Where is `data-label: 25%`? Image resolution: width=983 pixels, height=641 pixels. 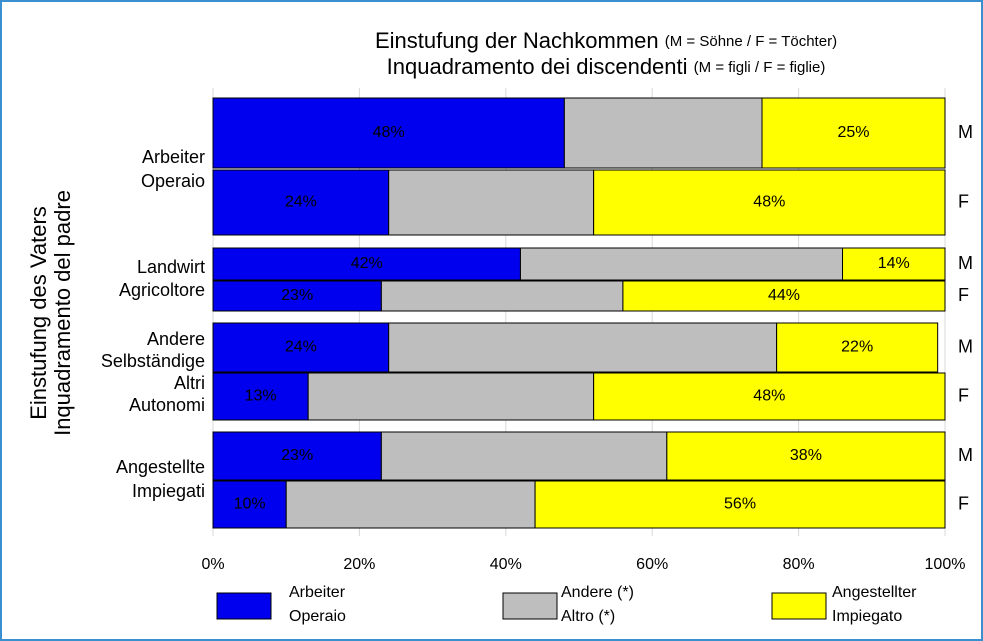
data-label: 25% is located at coordinates (853, 132).